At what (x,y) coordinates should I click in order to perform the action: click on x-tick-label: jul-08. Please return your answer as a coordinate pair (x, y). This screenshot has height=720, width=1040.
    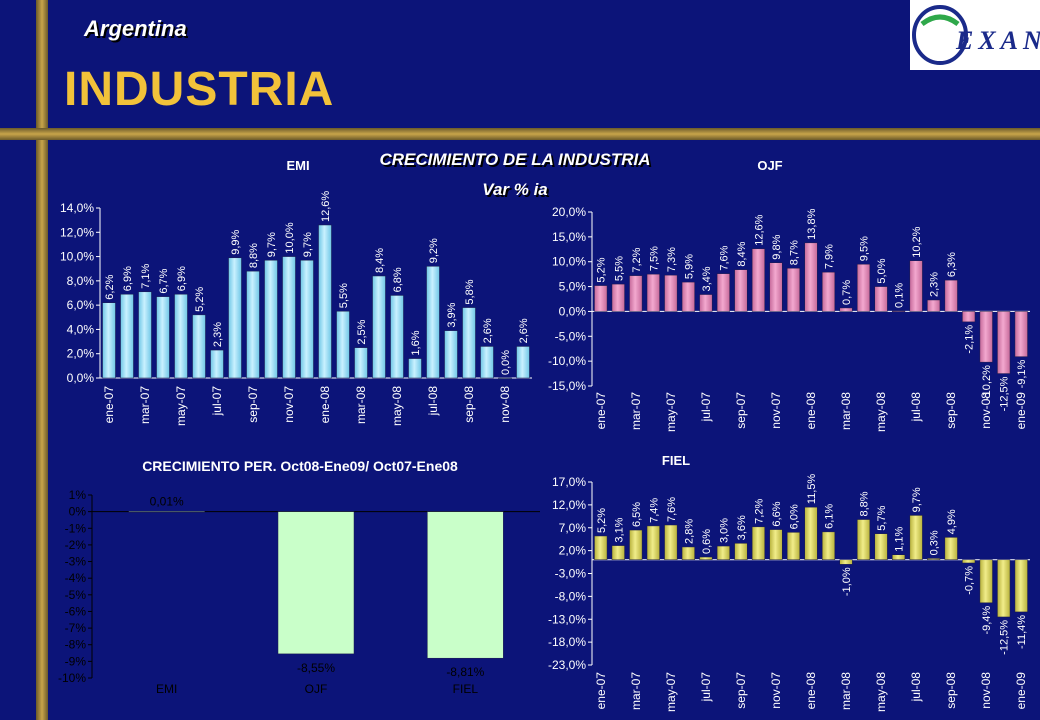
    Looking at the image, I should click on (916, 407).